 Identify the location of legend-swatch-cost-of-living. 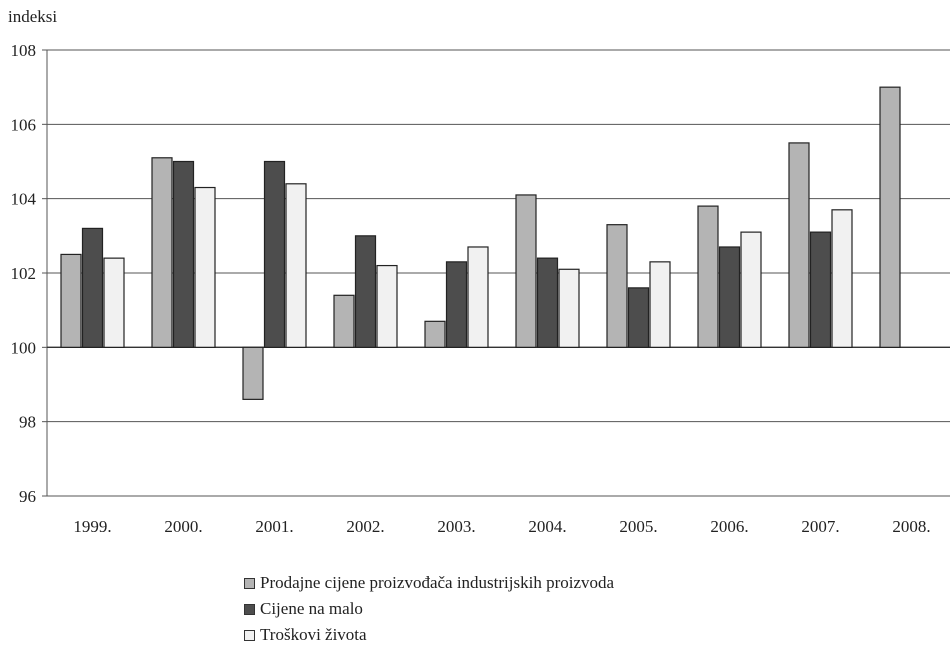
(249, 635).